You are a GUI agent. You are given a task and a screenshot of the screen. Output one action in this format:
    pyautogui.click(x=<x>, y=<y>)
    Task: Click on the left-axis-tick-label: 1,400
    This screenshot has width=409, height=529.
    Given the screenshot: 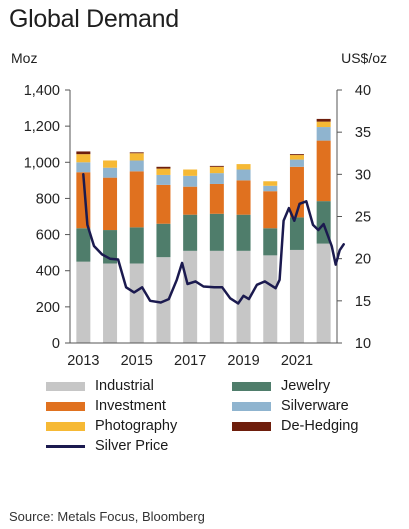 What is the action you would take?
    pyautogui.click(x=42, y=91)
    